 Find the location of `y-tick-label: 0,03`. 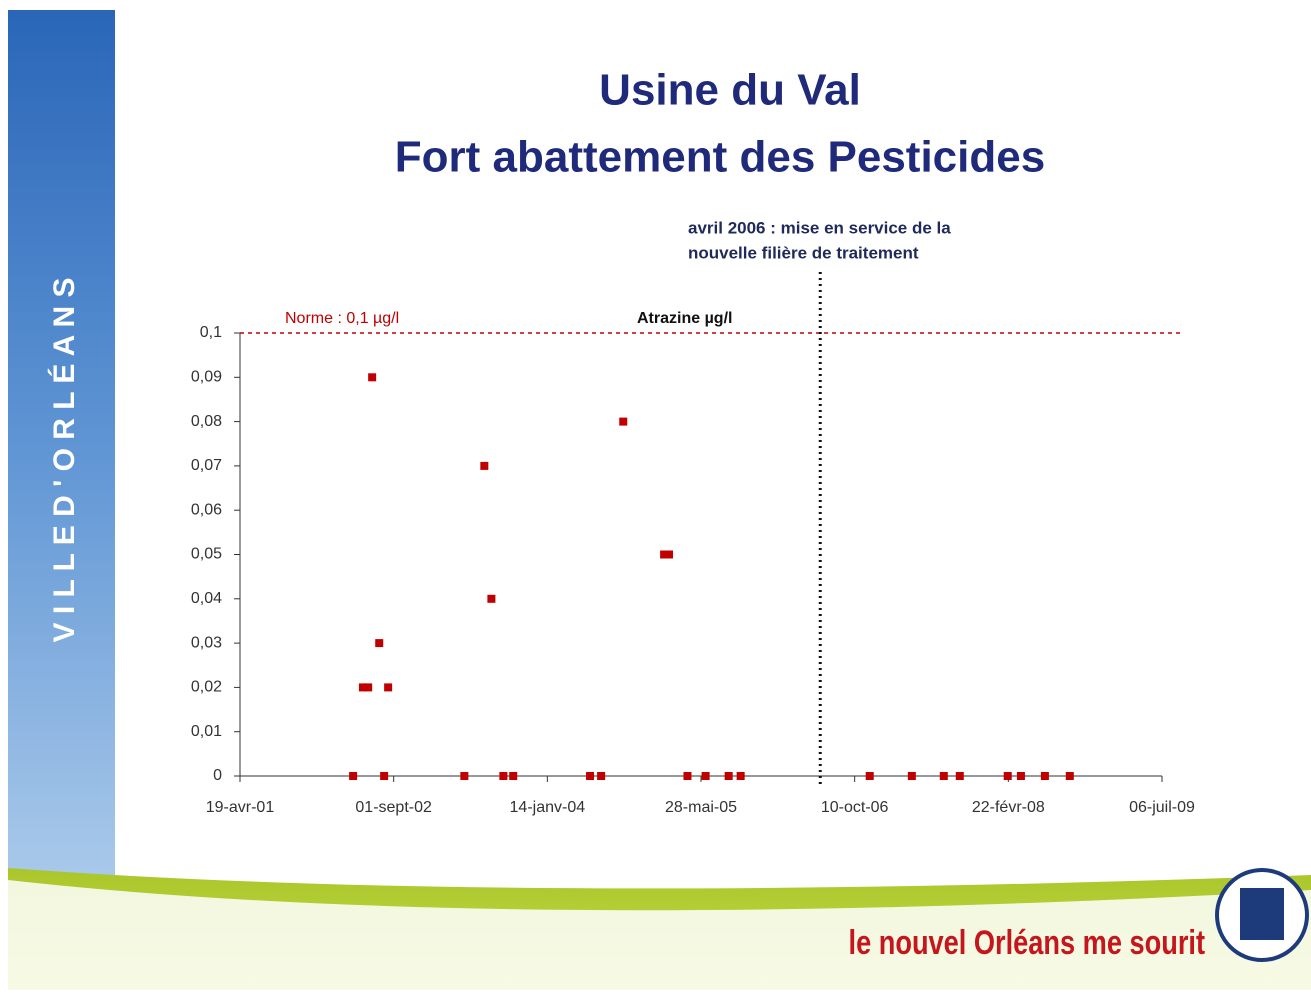

y-tick-label: 0,03 is located at coordinates (206, 642).